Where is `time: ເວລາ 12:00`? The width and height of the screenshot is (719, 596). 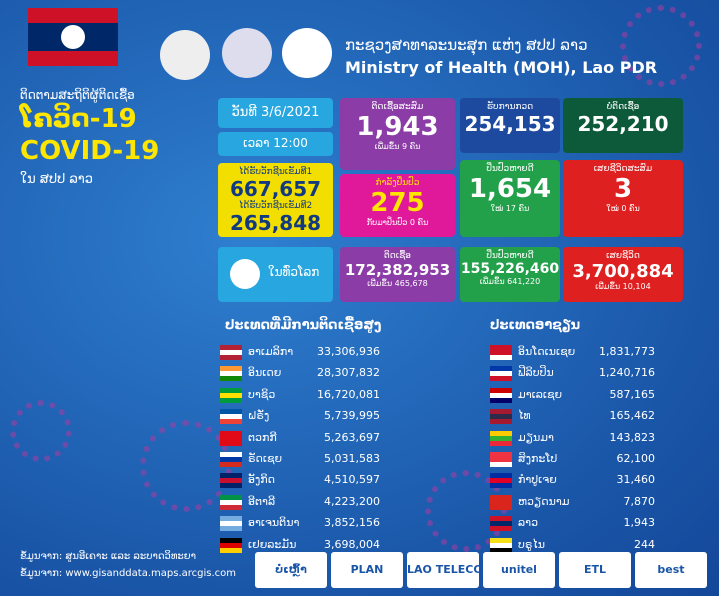 time: ເວລາ 12:00 is located at coordinates (275, 144).